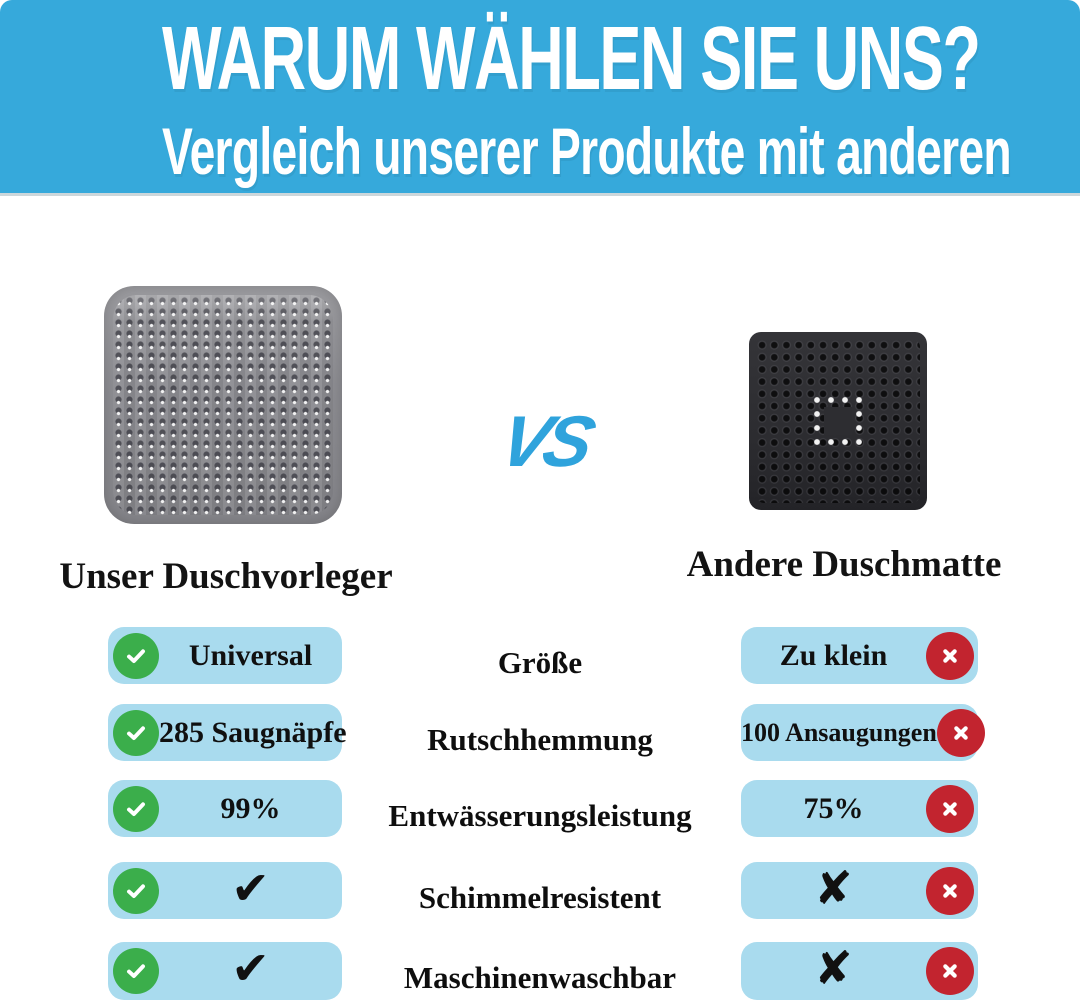 Image resolution: width=1080 pixels, height=1005 pixels. What do you see at coordinates (540, 815) in the screenshot?
I see `feature-label: Entwässerungsleistung` at bounding box center [540, 815].